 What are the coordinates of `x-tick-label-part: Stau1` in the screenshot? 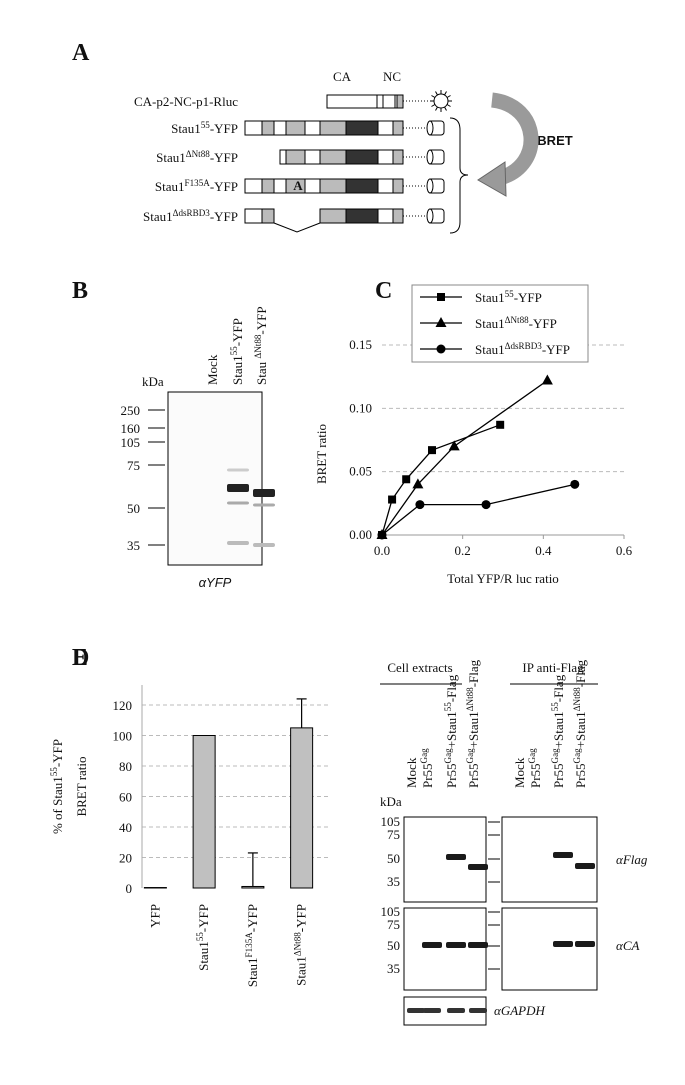 It's located at (203, 956).